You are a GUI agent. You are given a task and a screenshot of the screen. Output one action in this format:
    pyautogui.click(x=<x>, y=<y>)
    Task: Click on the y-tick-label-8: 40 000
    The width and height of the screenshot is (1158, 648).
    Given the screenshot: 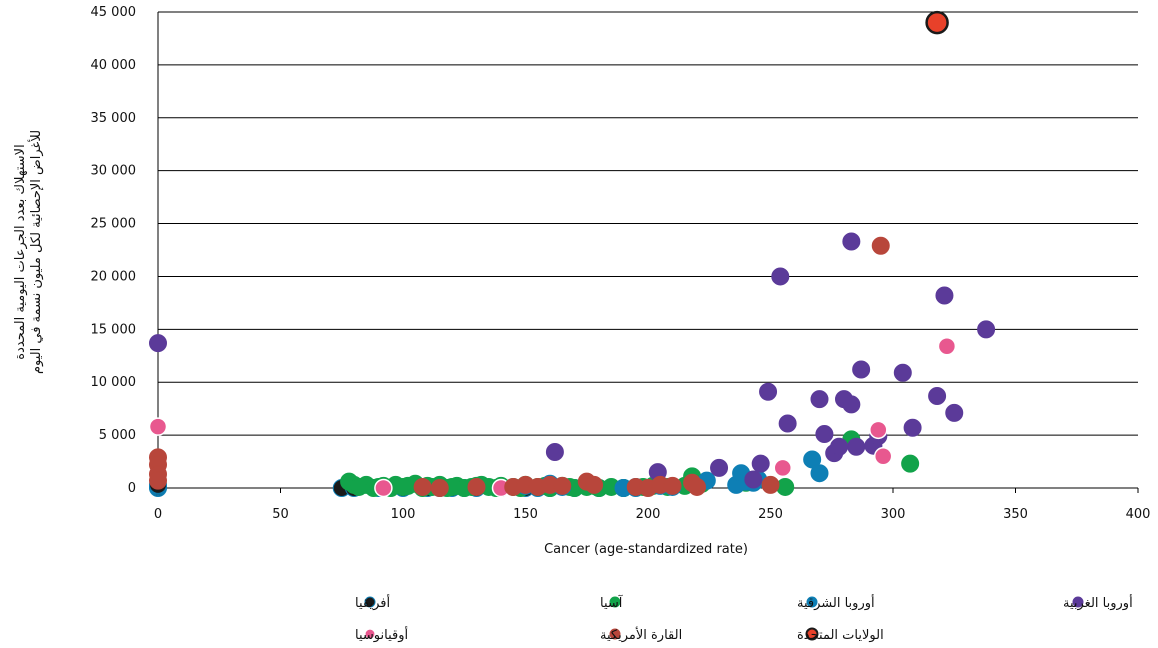 What is the action you would take?
    pyautogui.click(x=114, y=65)
    